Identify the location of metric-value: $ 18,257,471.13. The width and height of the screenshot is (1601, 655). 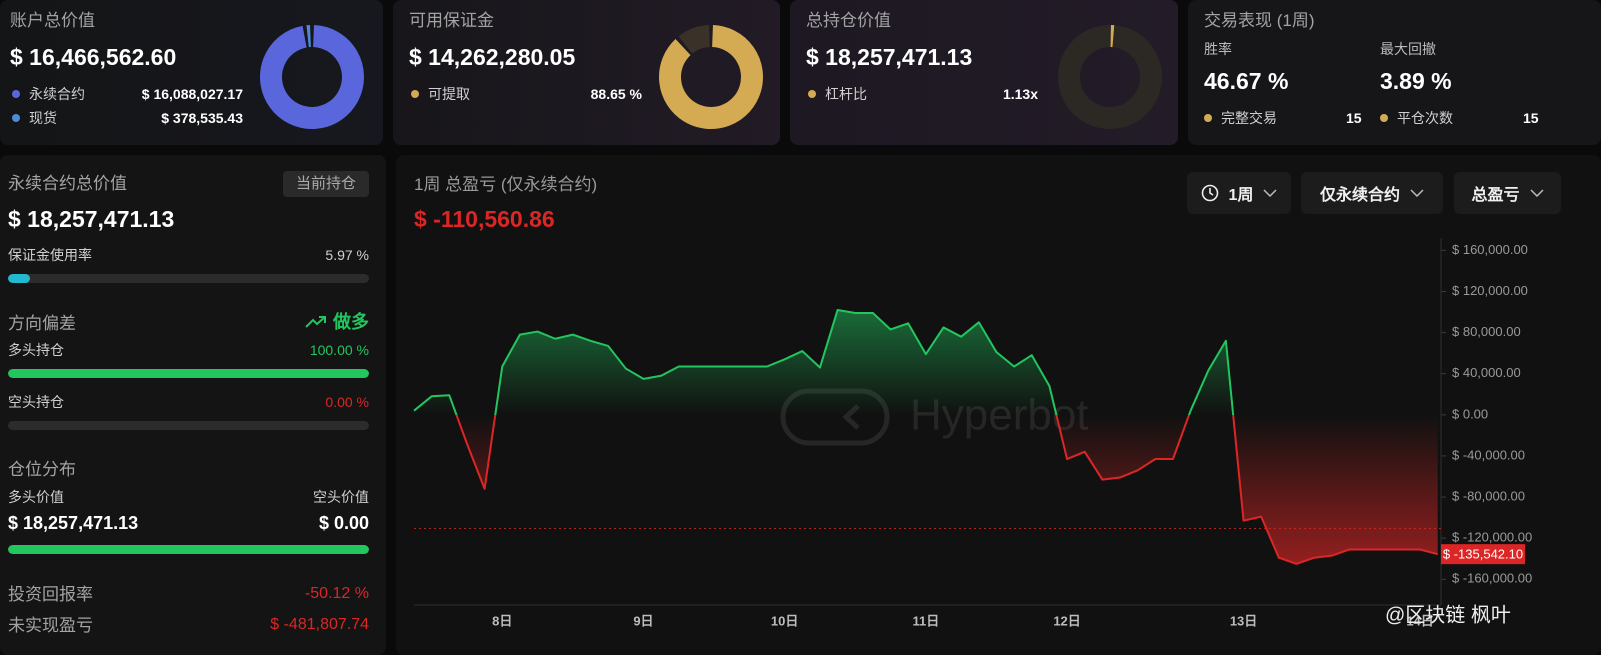
(73, 523).